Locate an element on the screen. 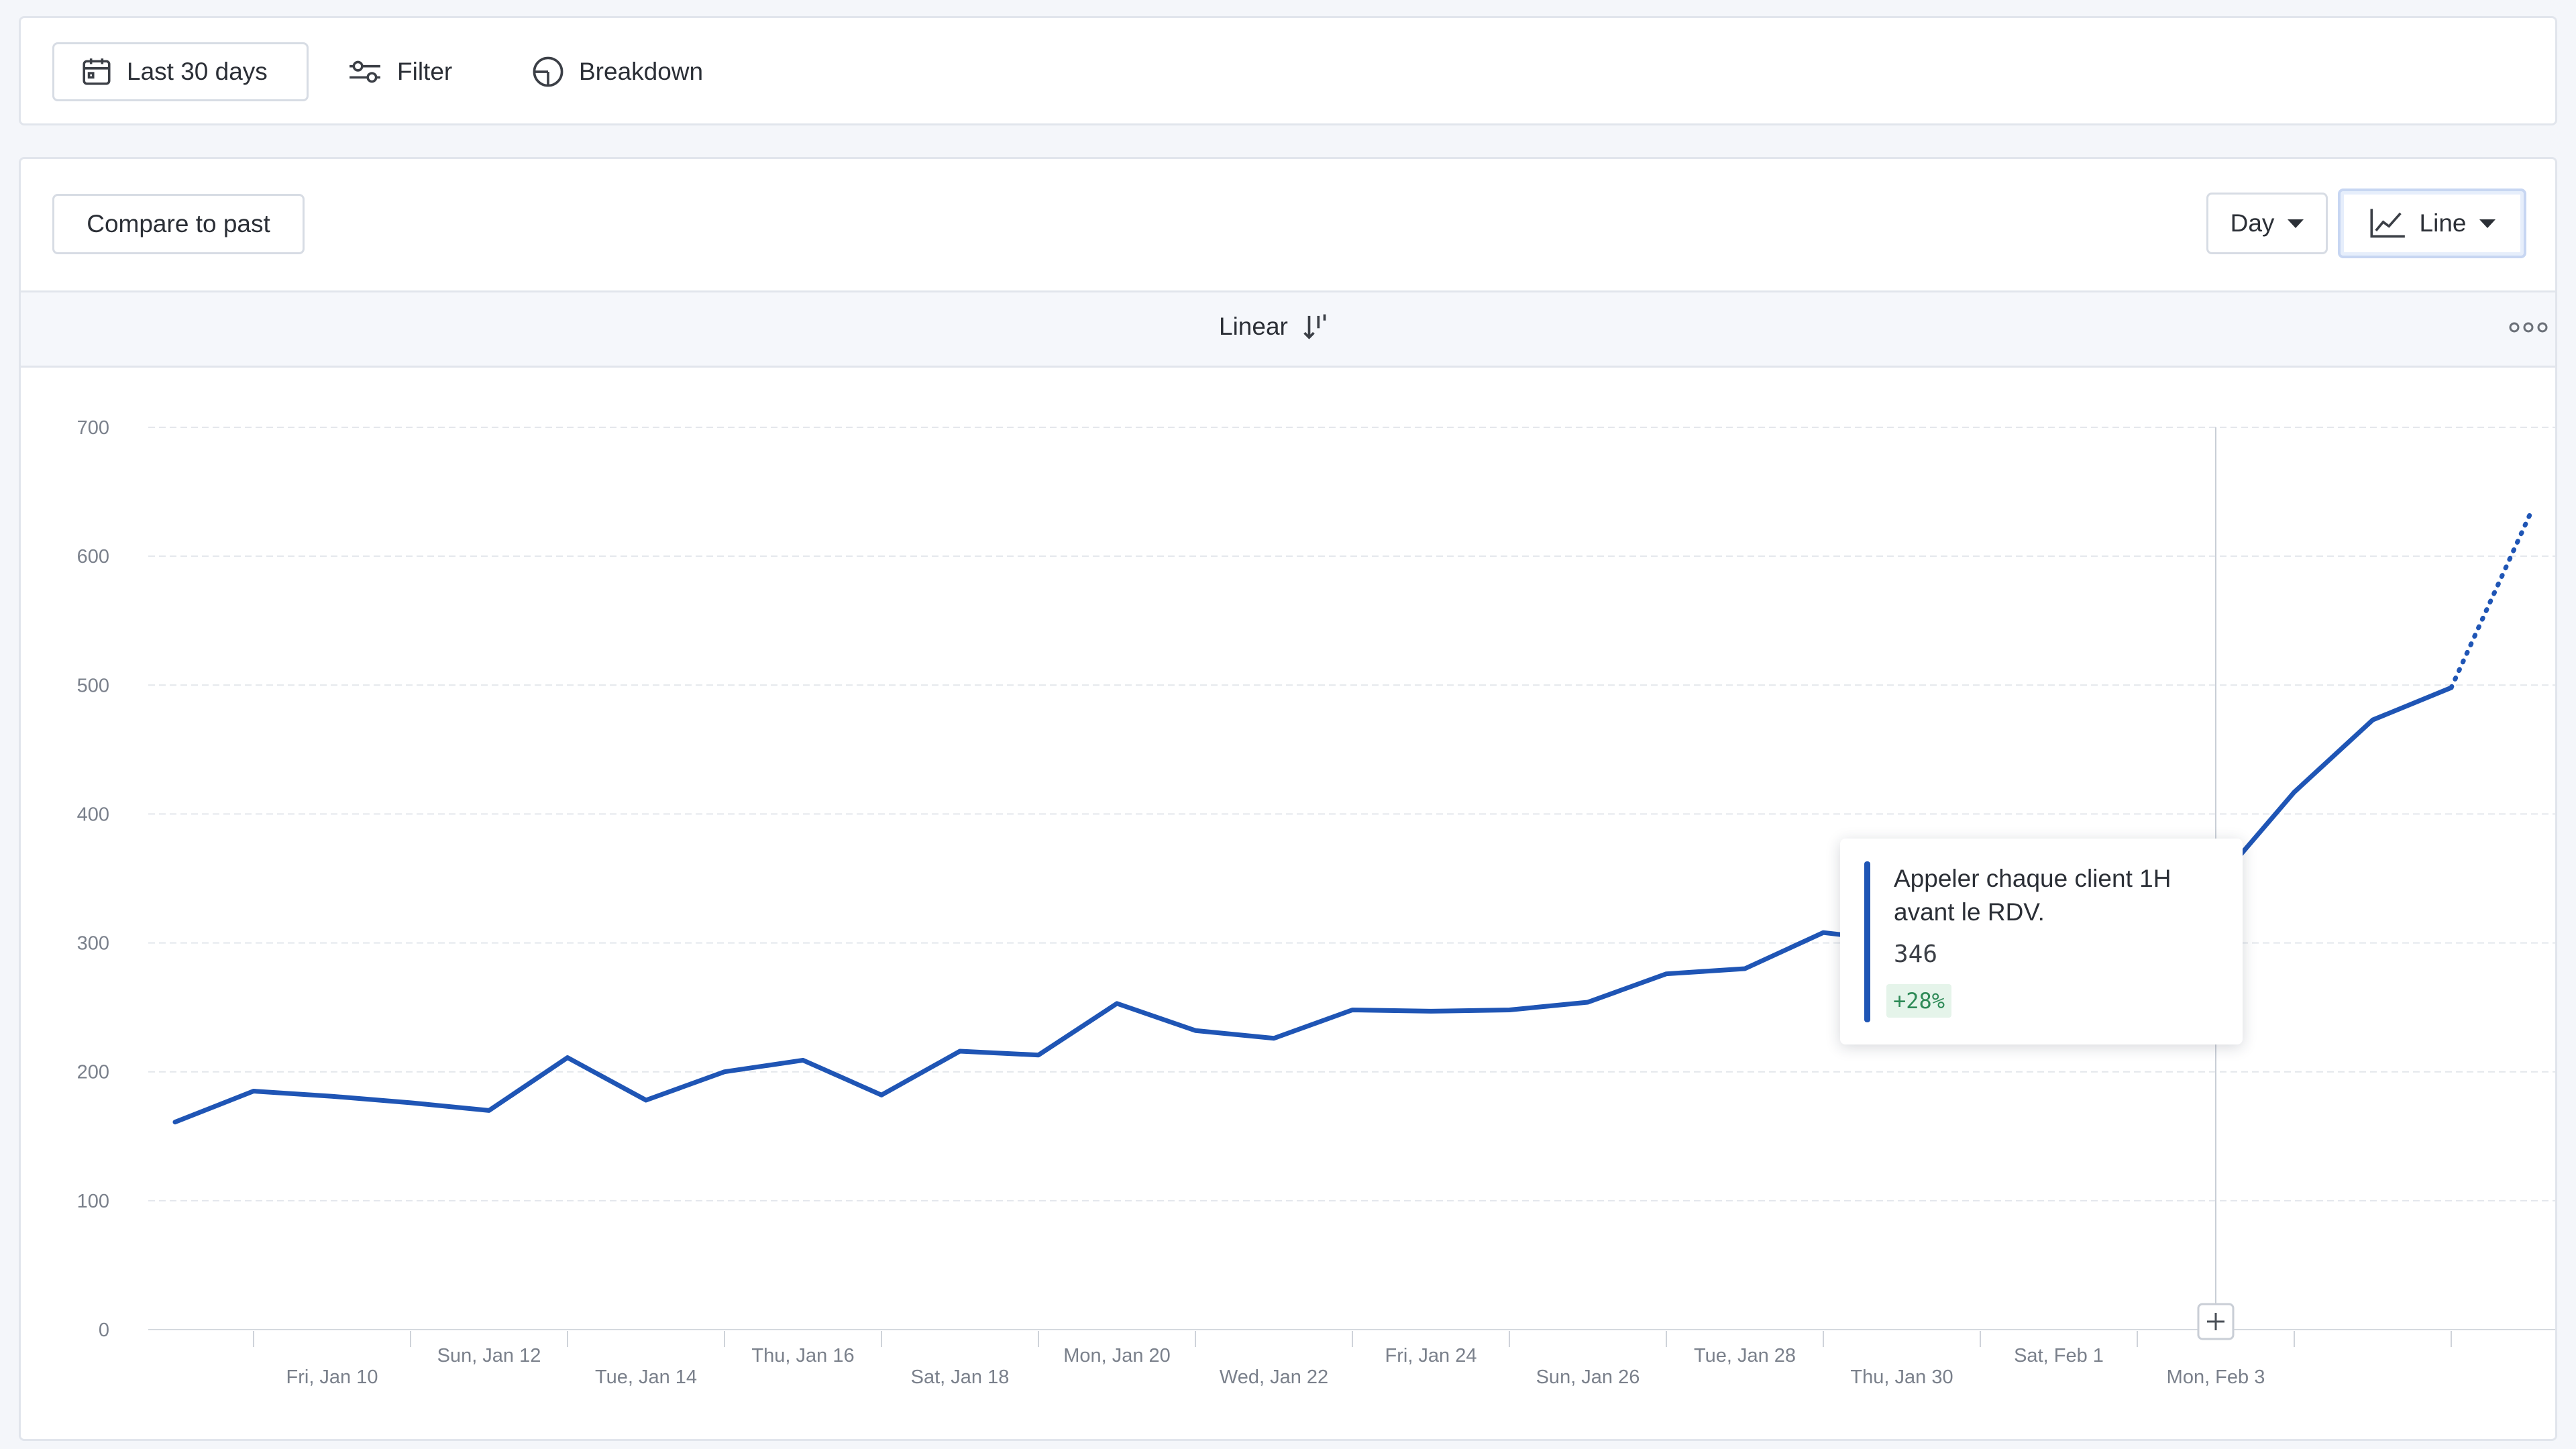 The image size is (2576, 1449). breakdown-button: Breakdown is located at coordinates (617, 71).